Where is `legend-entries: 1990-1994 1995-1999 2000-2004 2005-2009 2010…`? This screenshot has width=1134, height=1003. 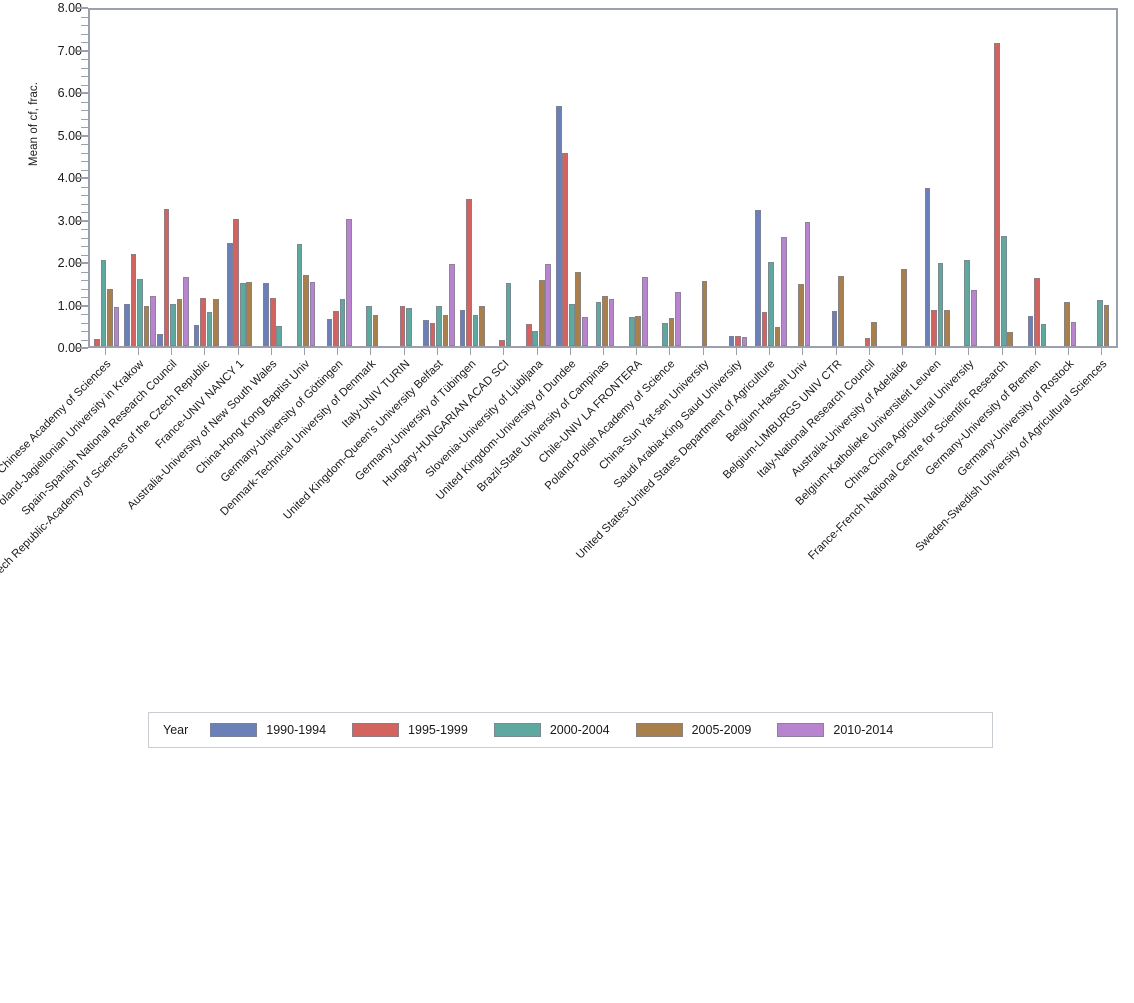 legend-entries: 1990-1994 1995-1999 2000-2004 2005-2009 2010… is located at coordinates (564, 730).